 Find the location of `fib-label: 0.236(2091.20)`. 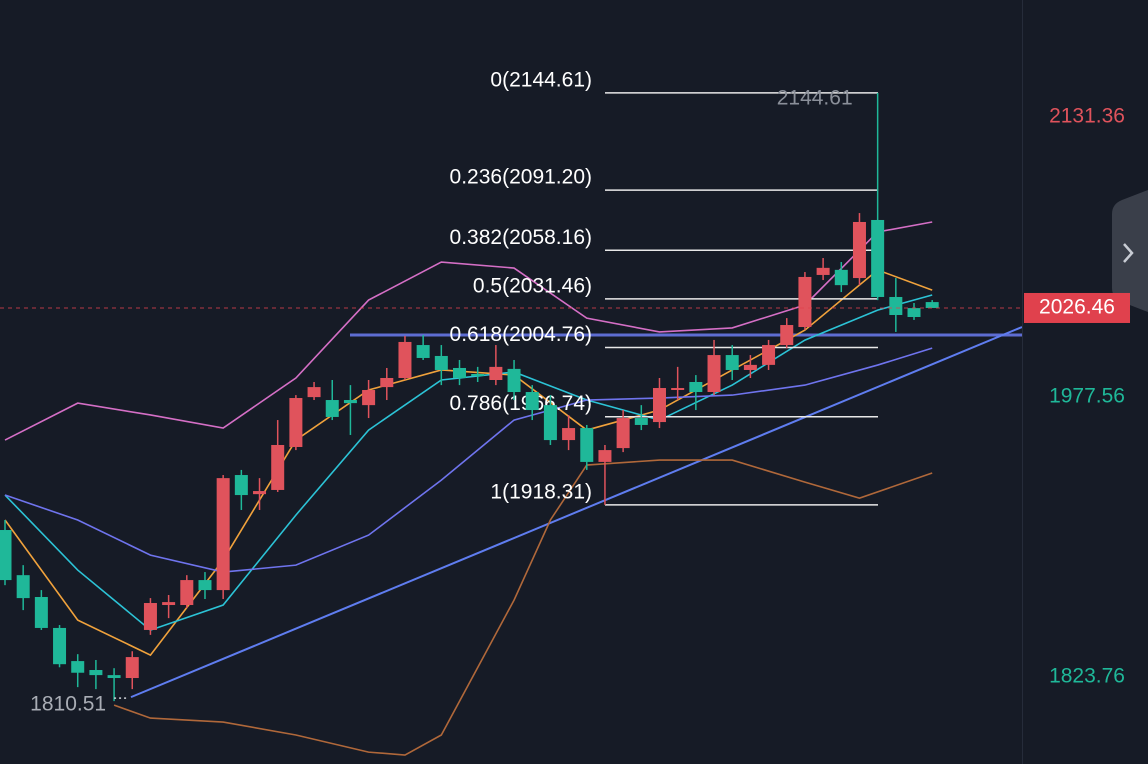

fib-label: 0.236(2091.20) is located at coordinates (521, 177).